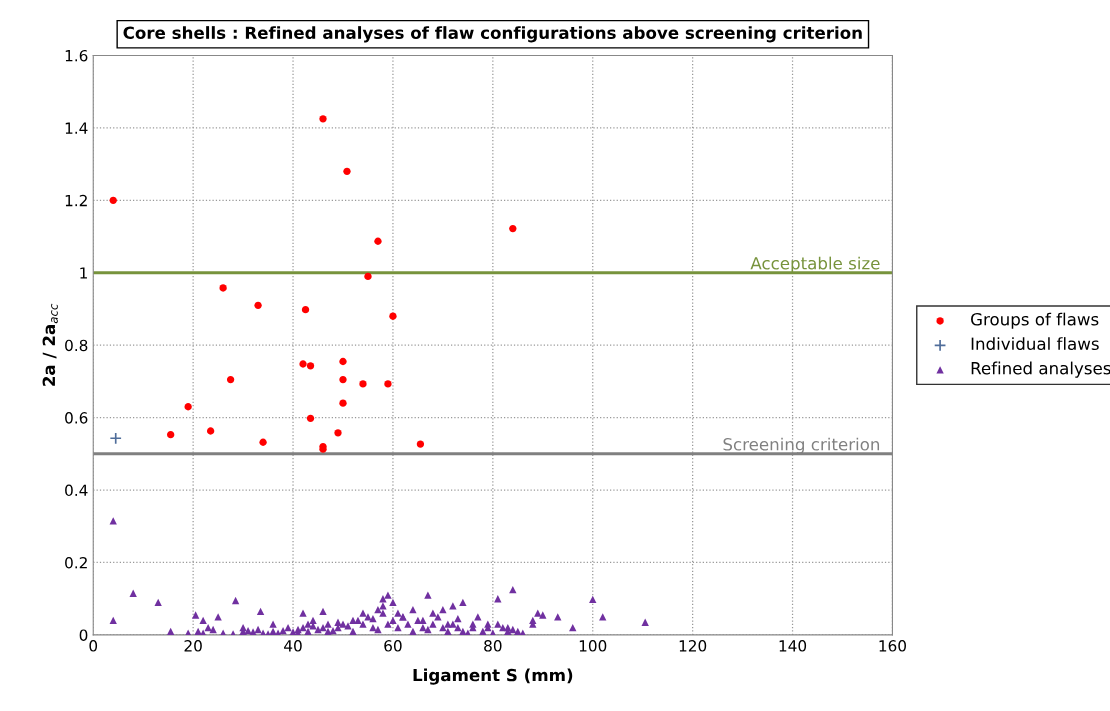 The height and width of the screenshot is (711, 1110). What do you see at coordinates (50, 344) in the screenshot?
I see `y-axis-title: 2a / 2a$_{acc}$` at bounding box center [50, 344].